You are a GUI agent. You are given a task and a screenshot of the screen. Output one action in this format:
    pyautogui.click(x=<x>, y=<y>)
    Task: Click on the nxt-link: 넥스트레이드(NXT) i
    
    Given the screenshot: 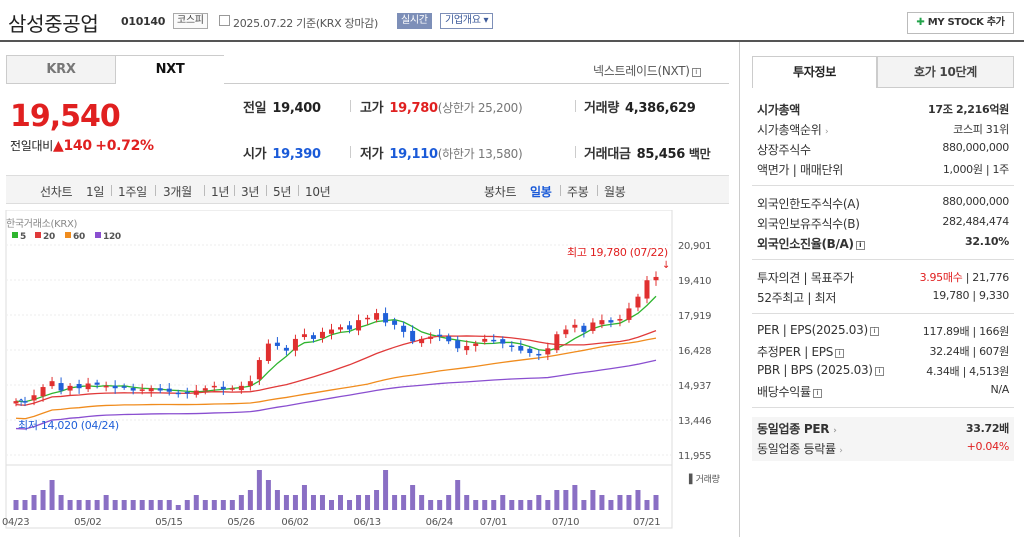 What is the action you would take?
    pyautogui.click(x=647, y=70)
    